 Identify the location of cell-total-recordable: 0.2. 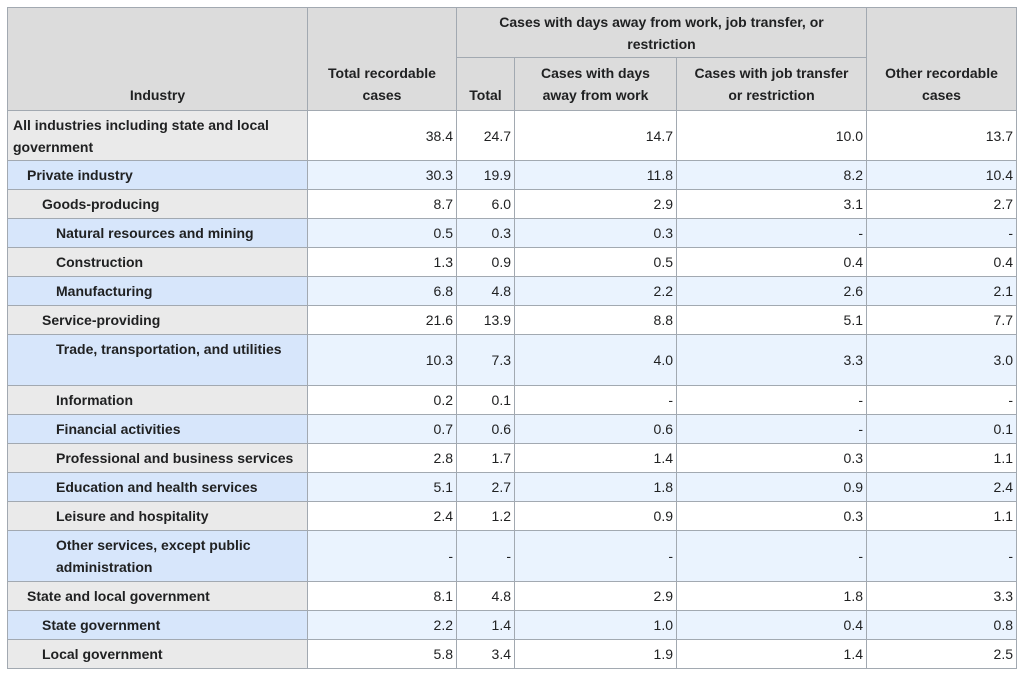
(382, 400).